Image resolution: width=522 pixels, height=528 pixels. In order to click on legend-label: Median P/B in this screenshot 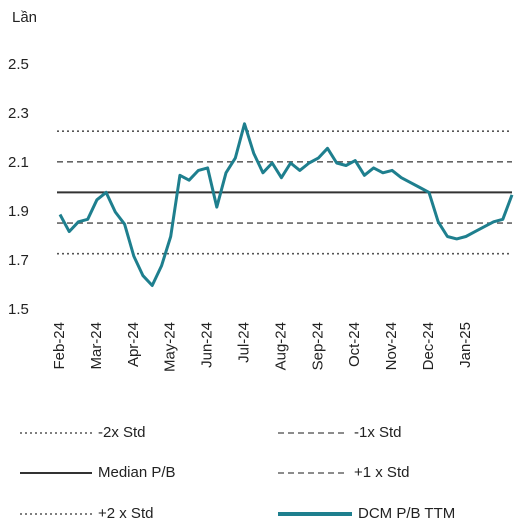, I will do `click(137, 472)`.